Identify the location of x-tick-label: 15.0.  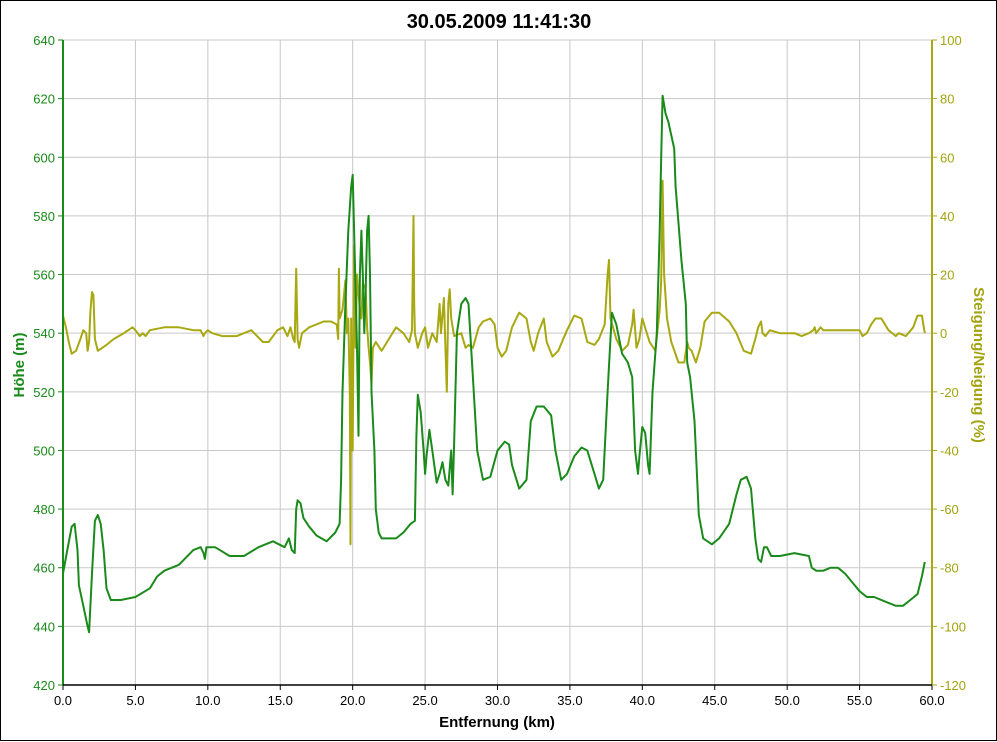
(280, 700).